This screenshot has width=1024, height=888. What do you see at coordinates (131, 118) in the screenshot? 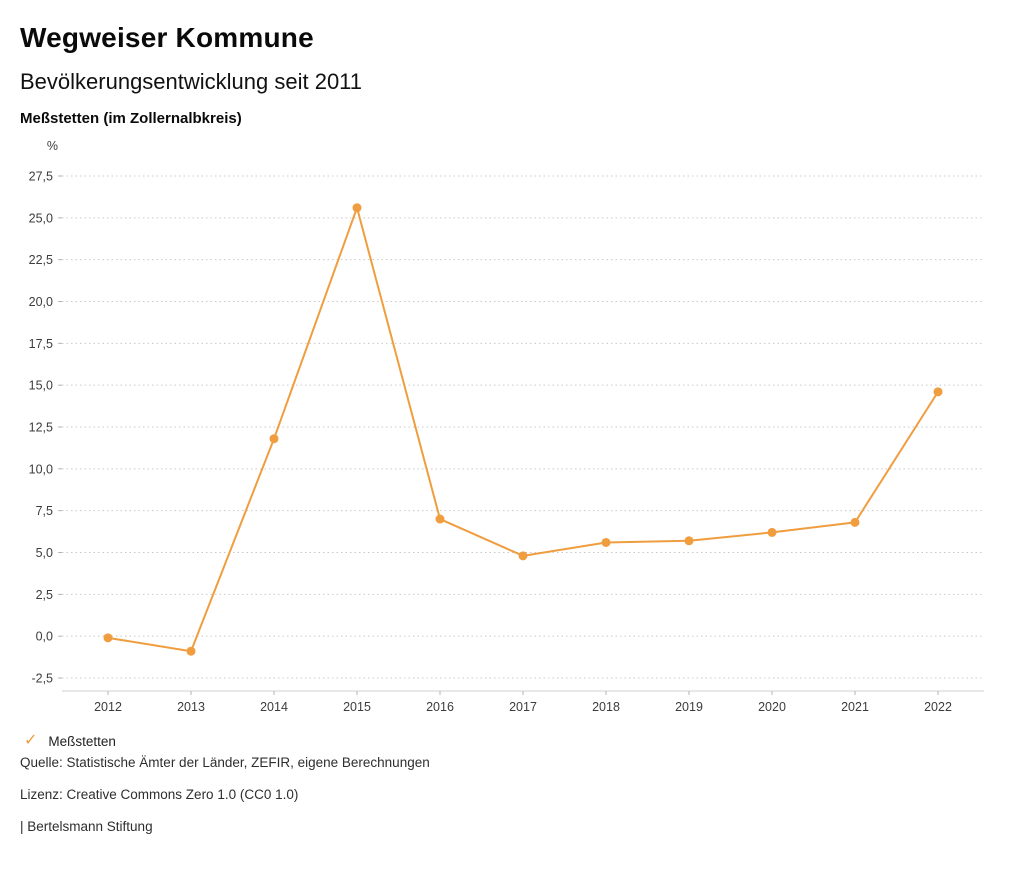
I see `chart-location: Meßstetten (im Zollernalbkreis)` at bounding box center [131, 118].